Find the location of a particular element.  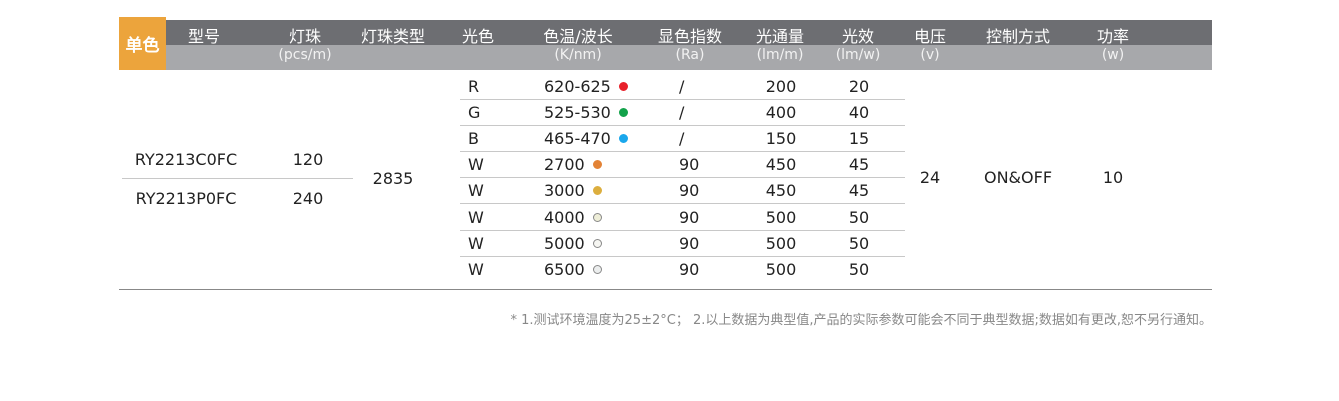

category-badge: 单色 is located at coordinates (142, 43).